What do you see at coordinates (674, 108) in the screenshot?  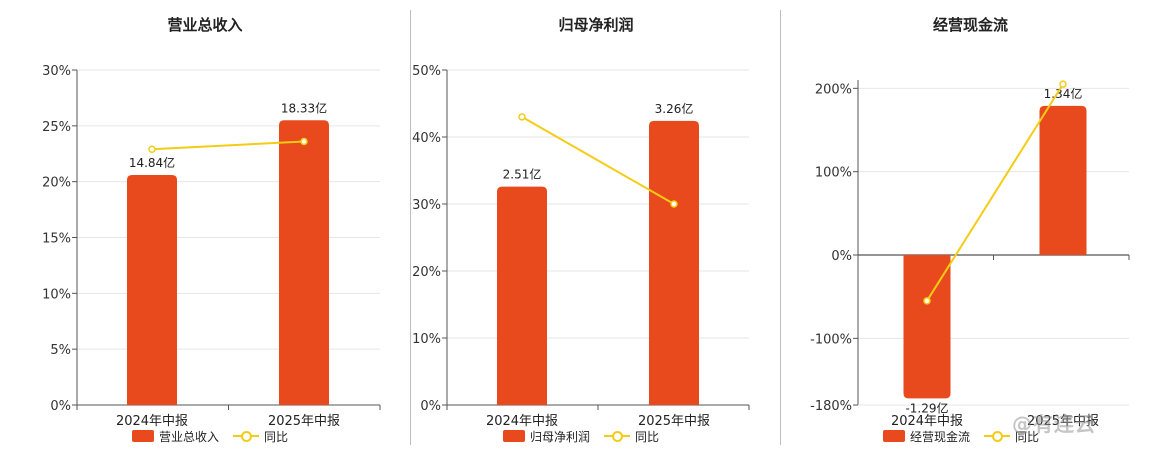 I see `bar-value-label: 3.26亿` at bounding box center [674, 108].